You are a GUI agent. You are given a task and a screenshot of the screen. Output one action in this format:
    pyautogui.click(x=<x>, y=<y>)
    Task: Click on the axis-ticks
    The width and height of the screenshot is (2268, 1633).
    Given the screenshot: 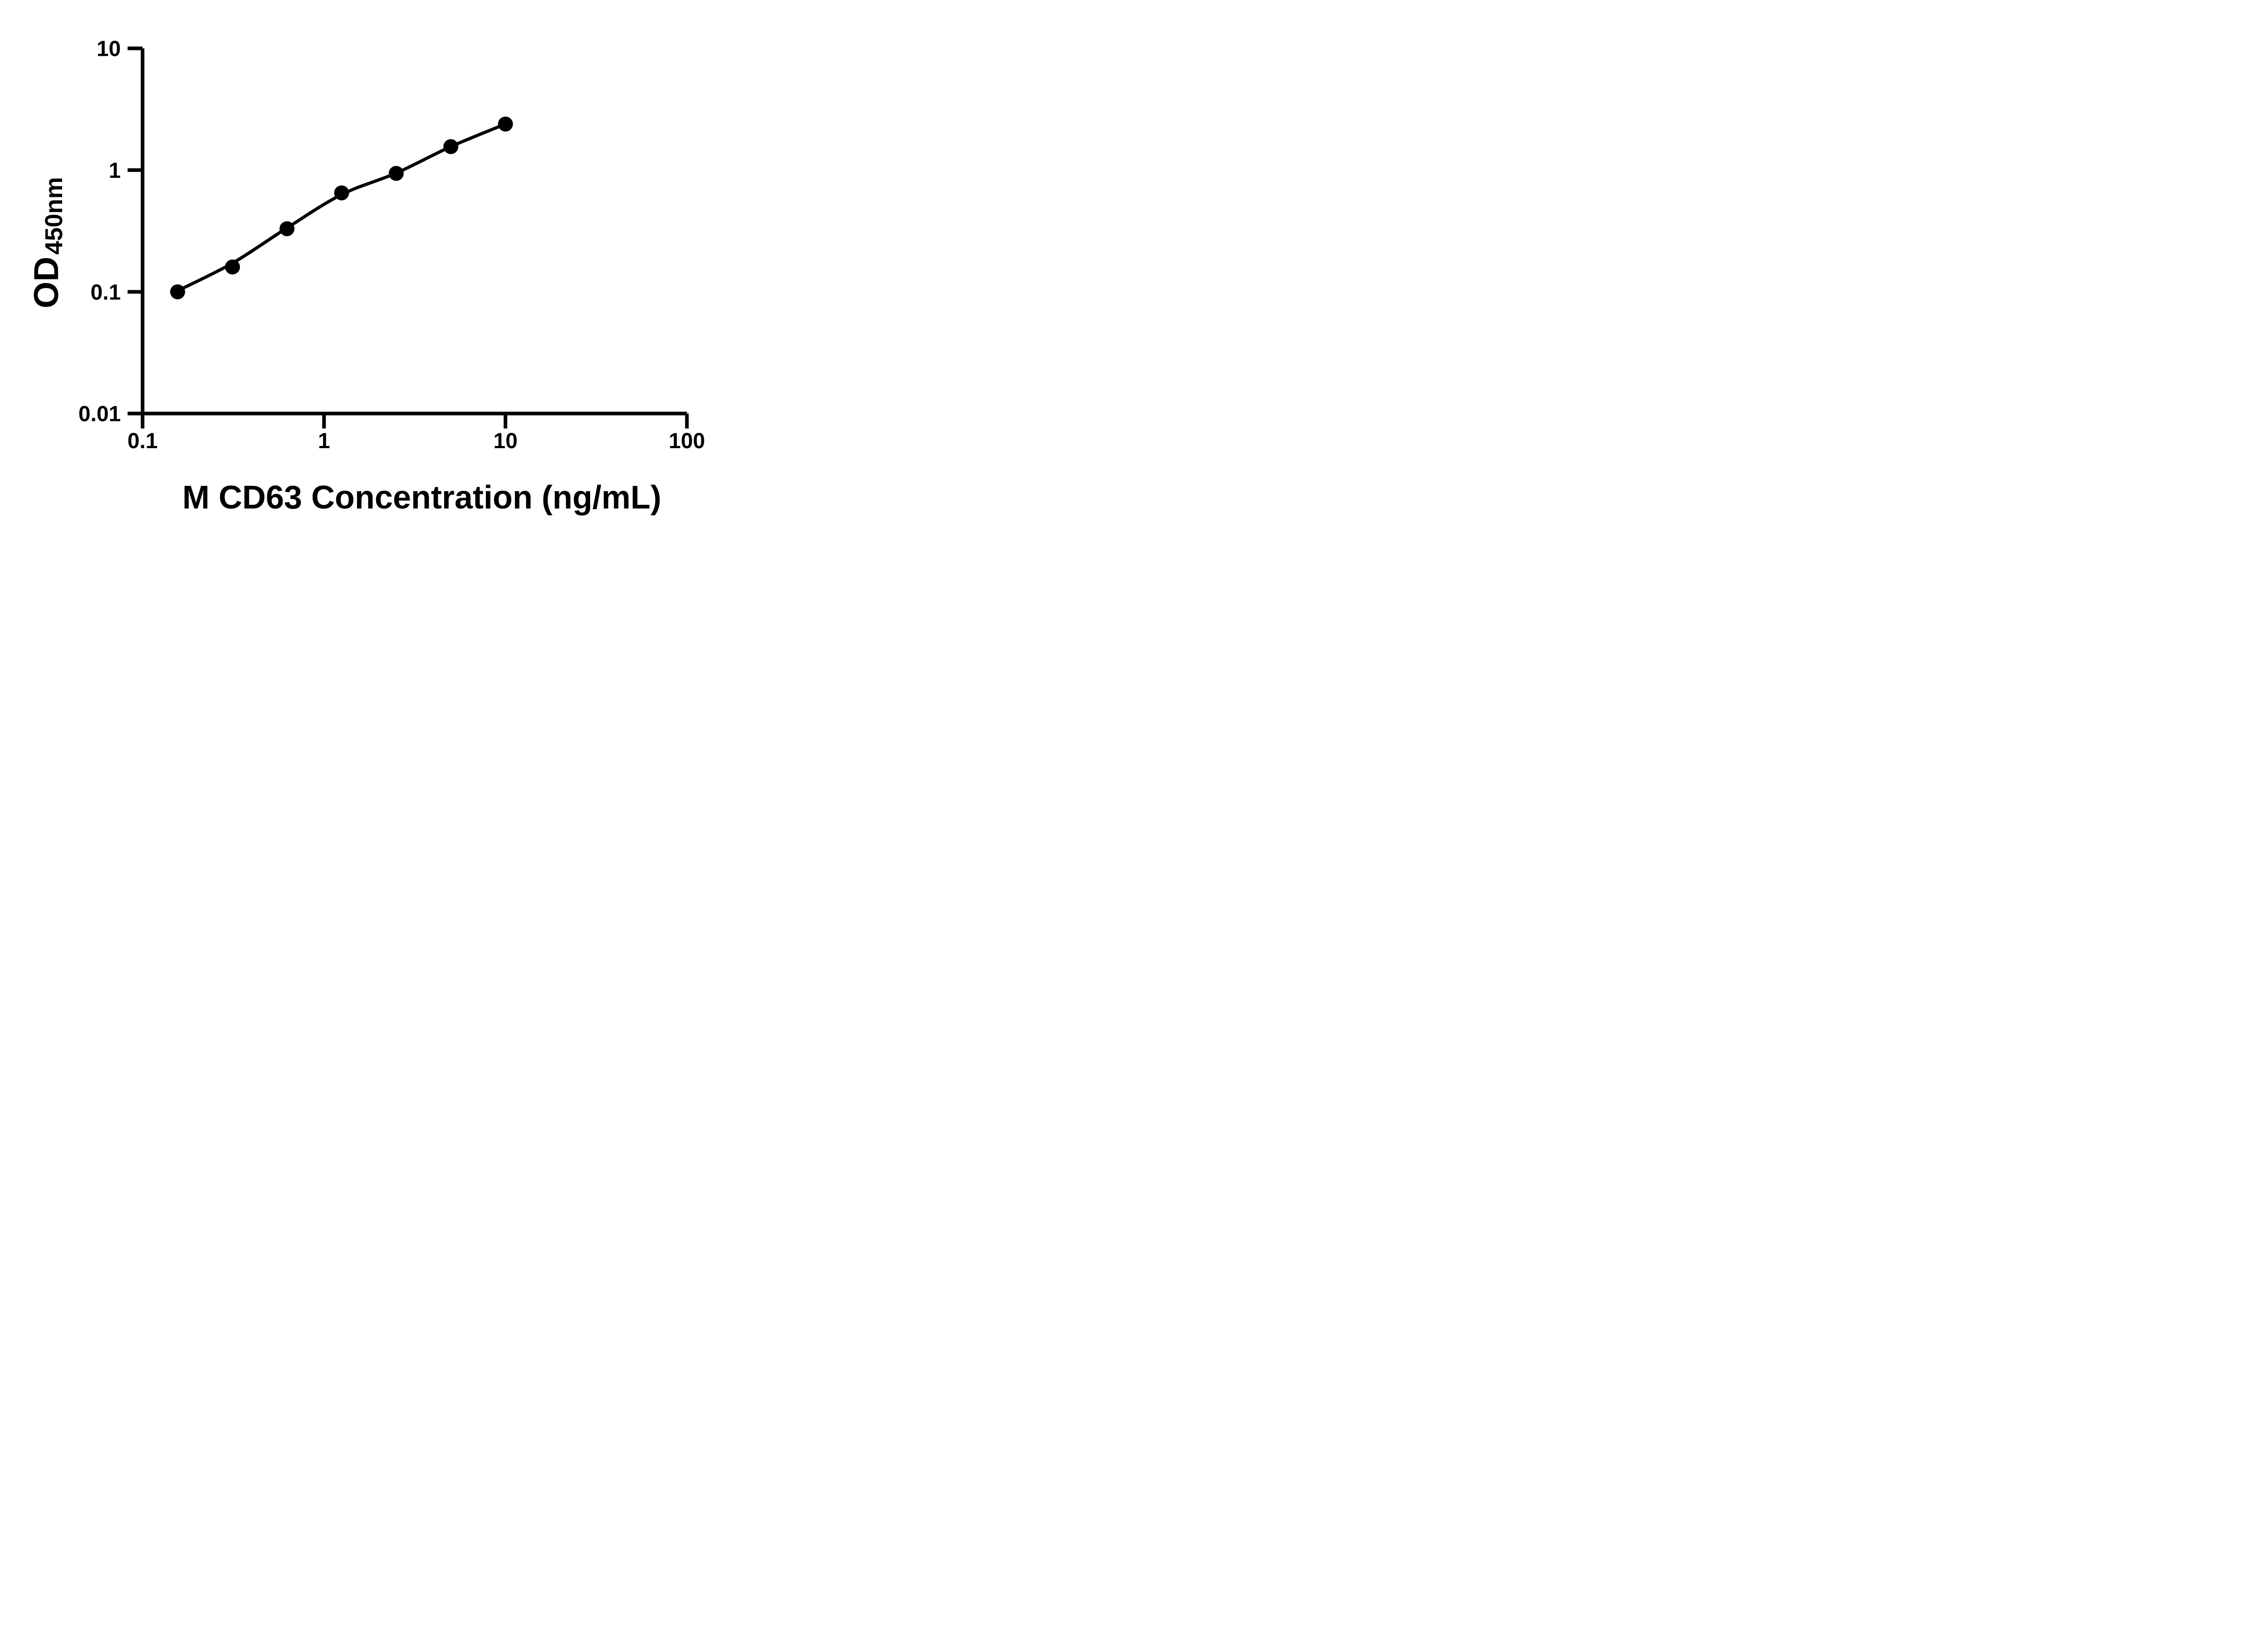 What is the action you would take?
    pyautogui.click(x=408, y=237)
    